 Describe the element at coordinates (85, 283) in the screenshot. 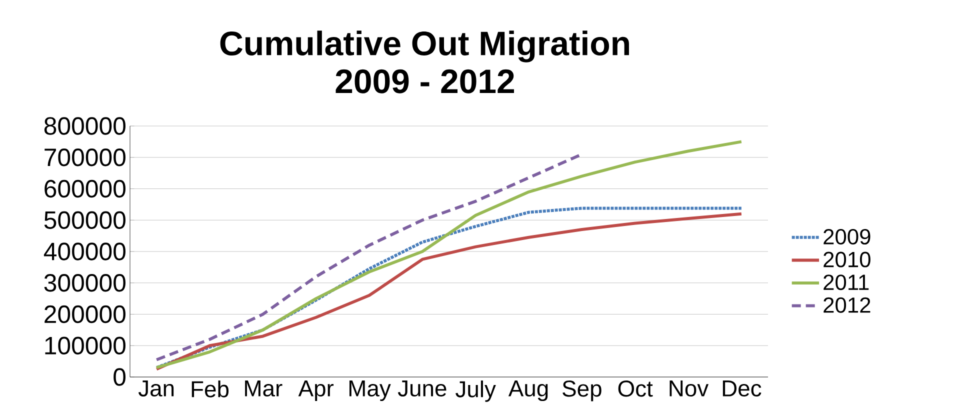

I see `y-tick-label: 300000` at that location.